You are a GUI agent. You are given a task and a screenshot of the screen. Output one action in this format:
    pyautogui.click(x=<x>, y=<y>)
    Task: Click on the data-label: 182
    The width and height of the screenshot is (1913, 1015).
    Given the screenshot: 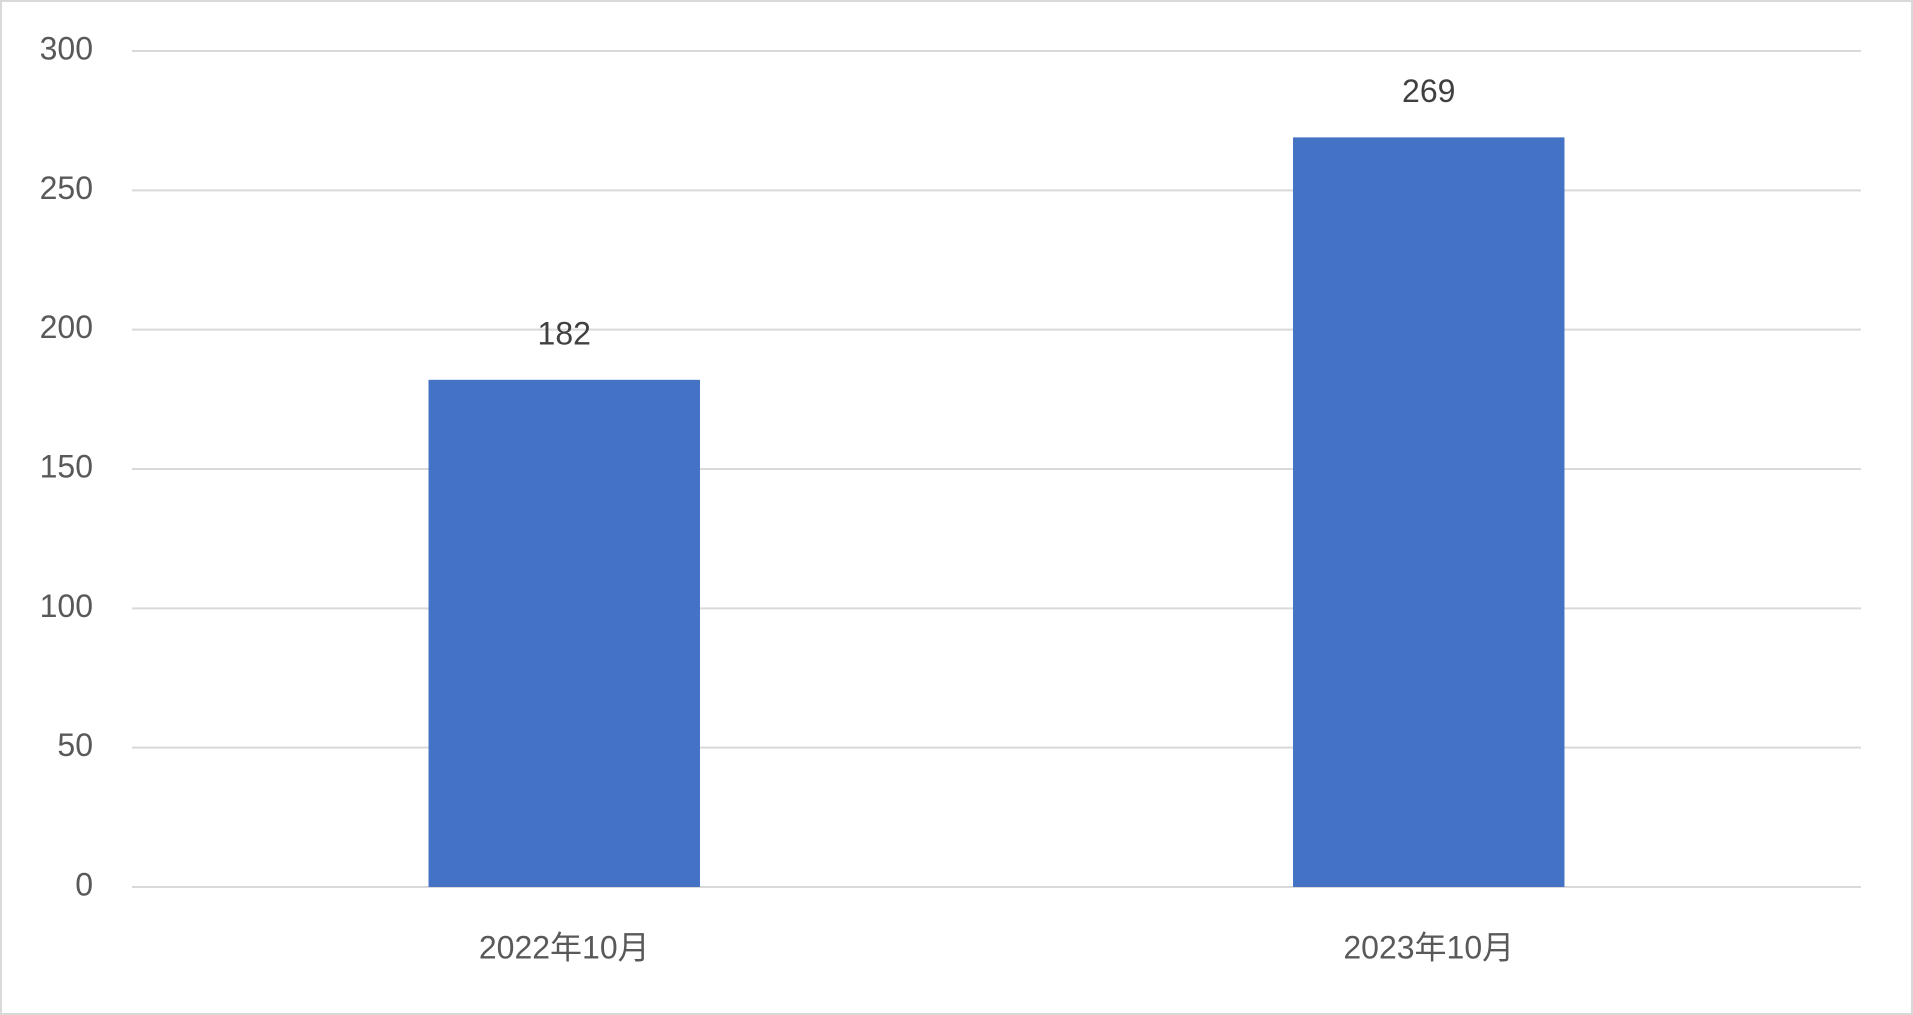 What is the action you would take?
    pyautogui.click(x=564, y=333)
    